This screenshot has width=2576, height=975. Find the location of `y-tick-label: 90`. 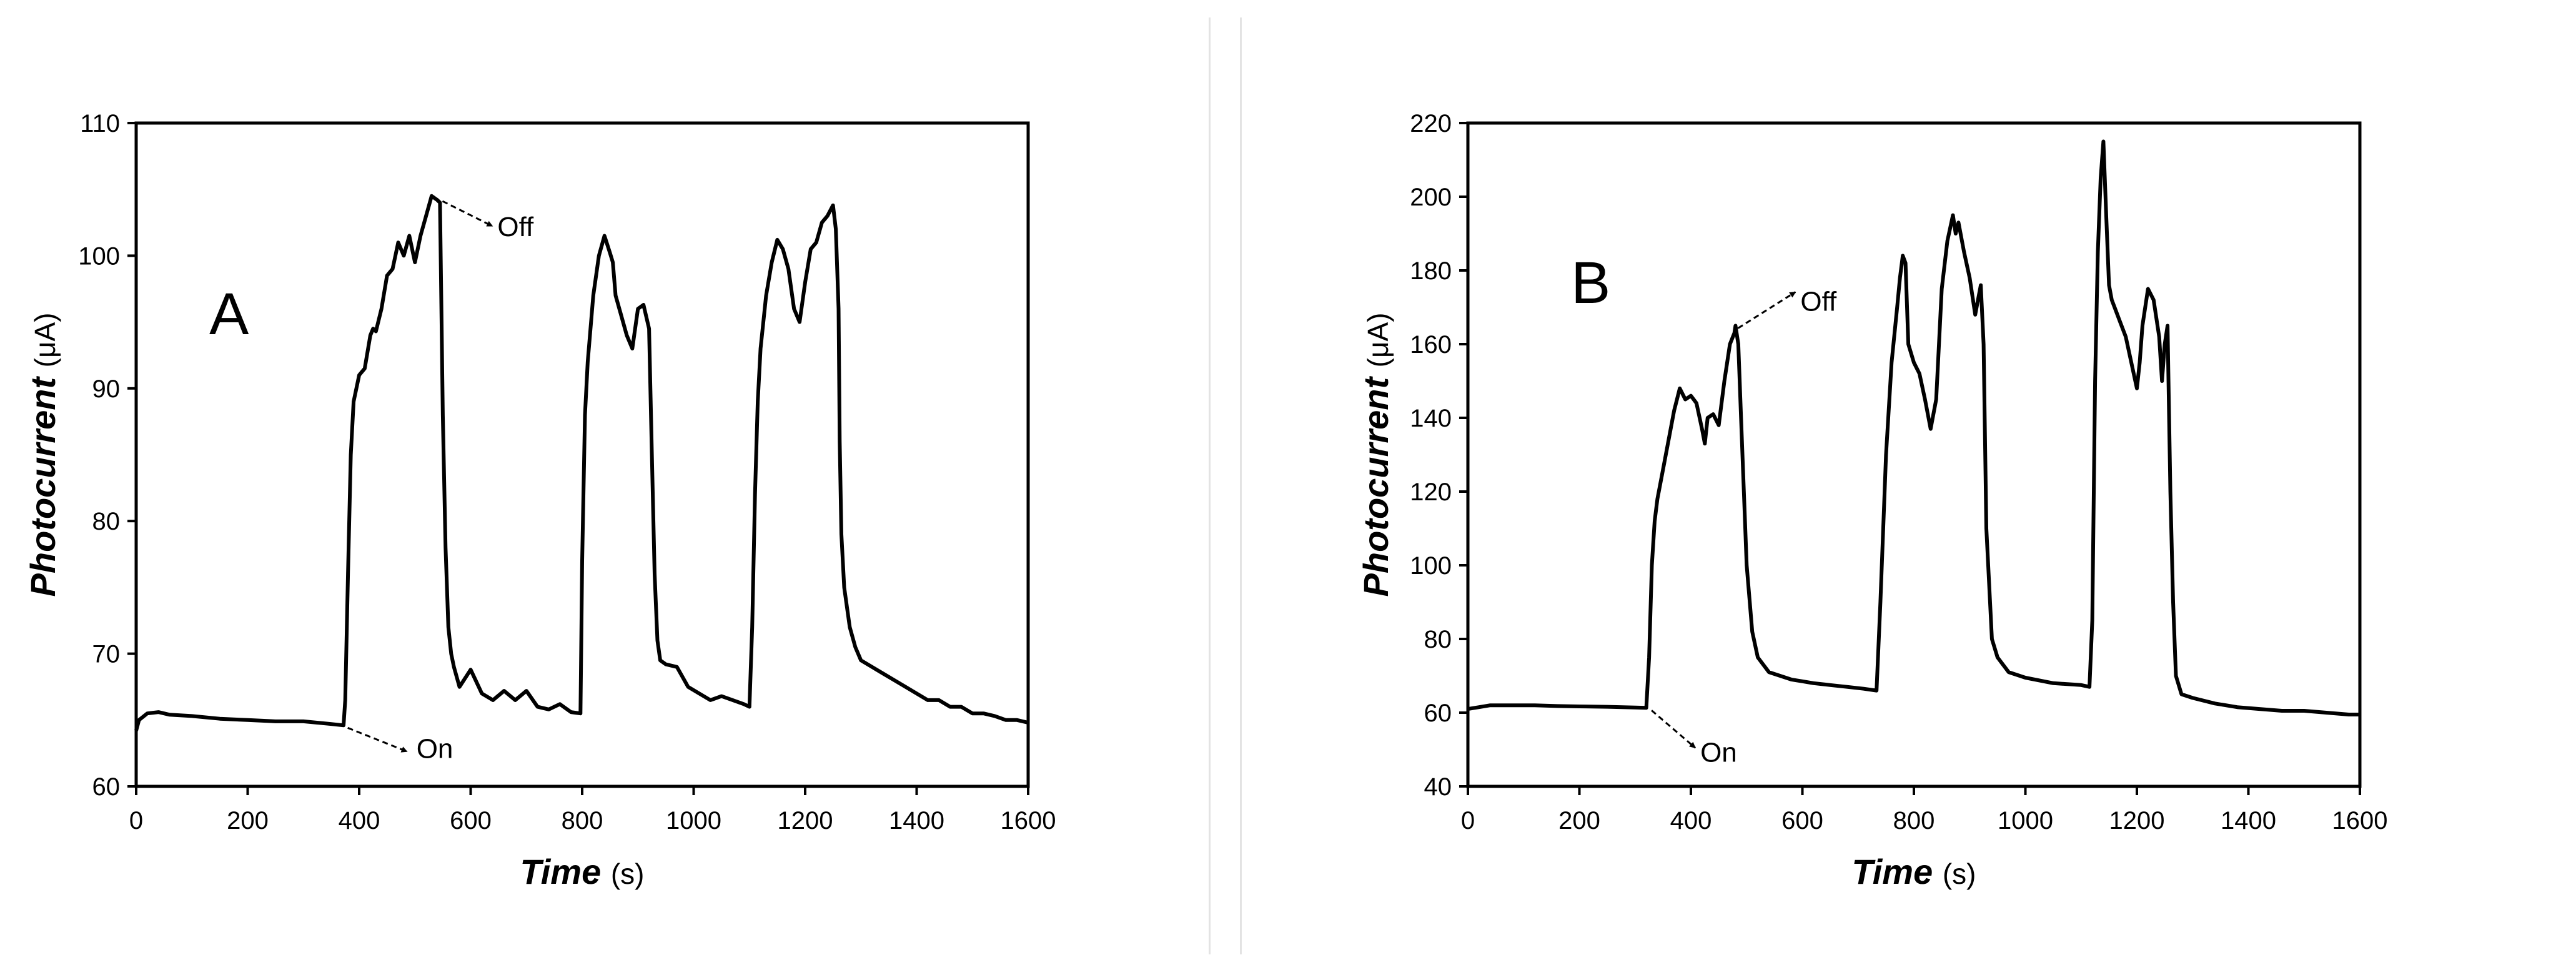

y-tick-label: 90 is located at coordinates (106, 389).